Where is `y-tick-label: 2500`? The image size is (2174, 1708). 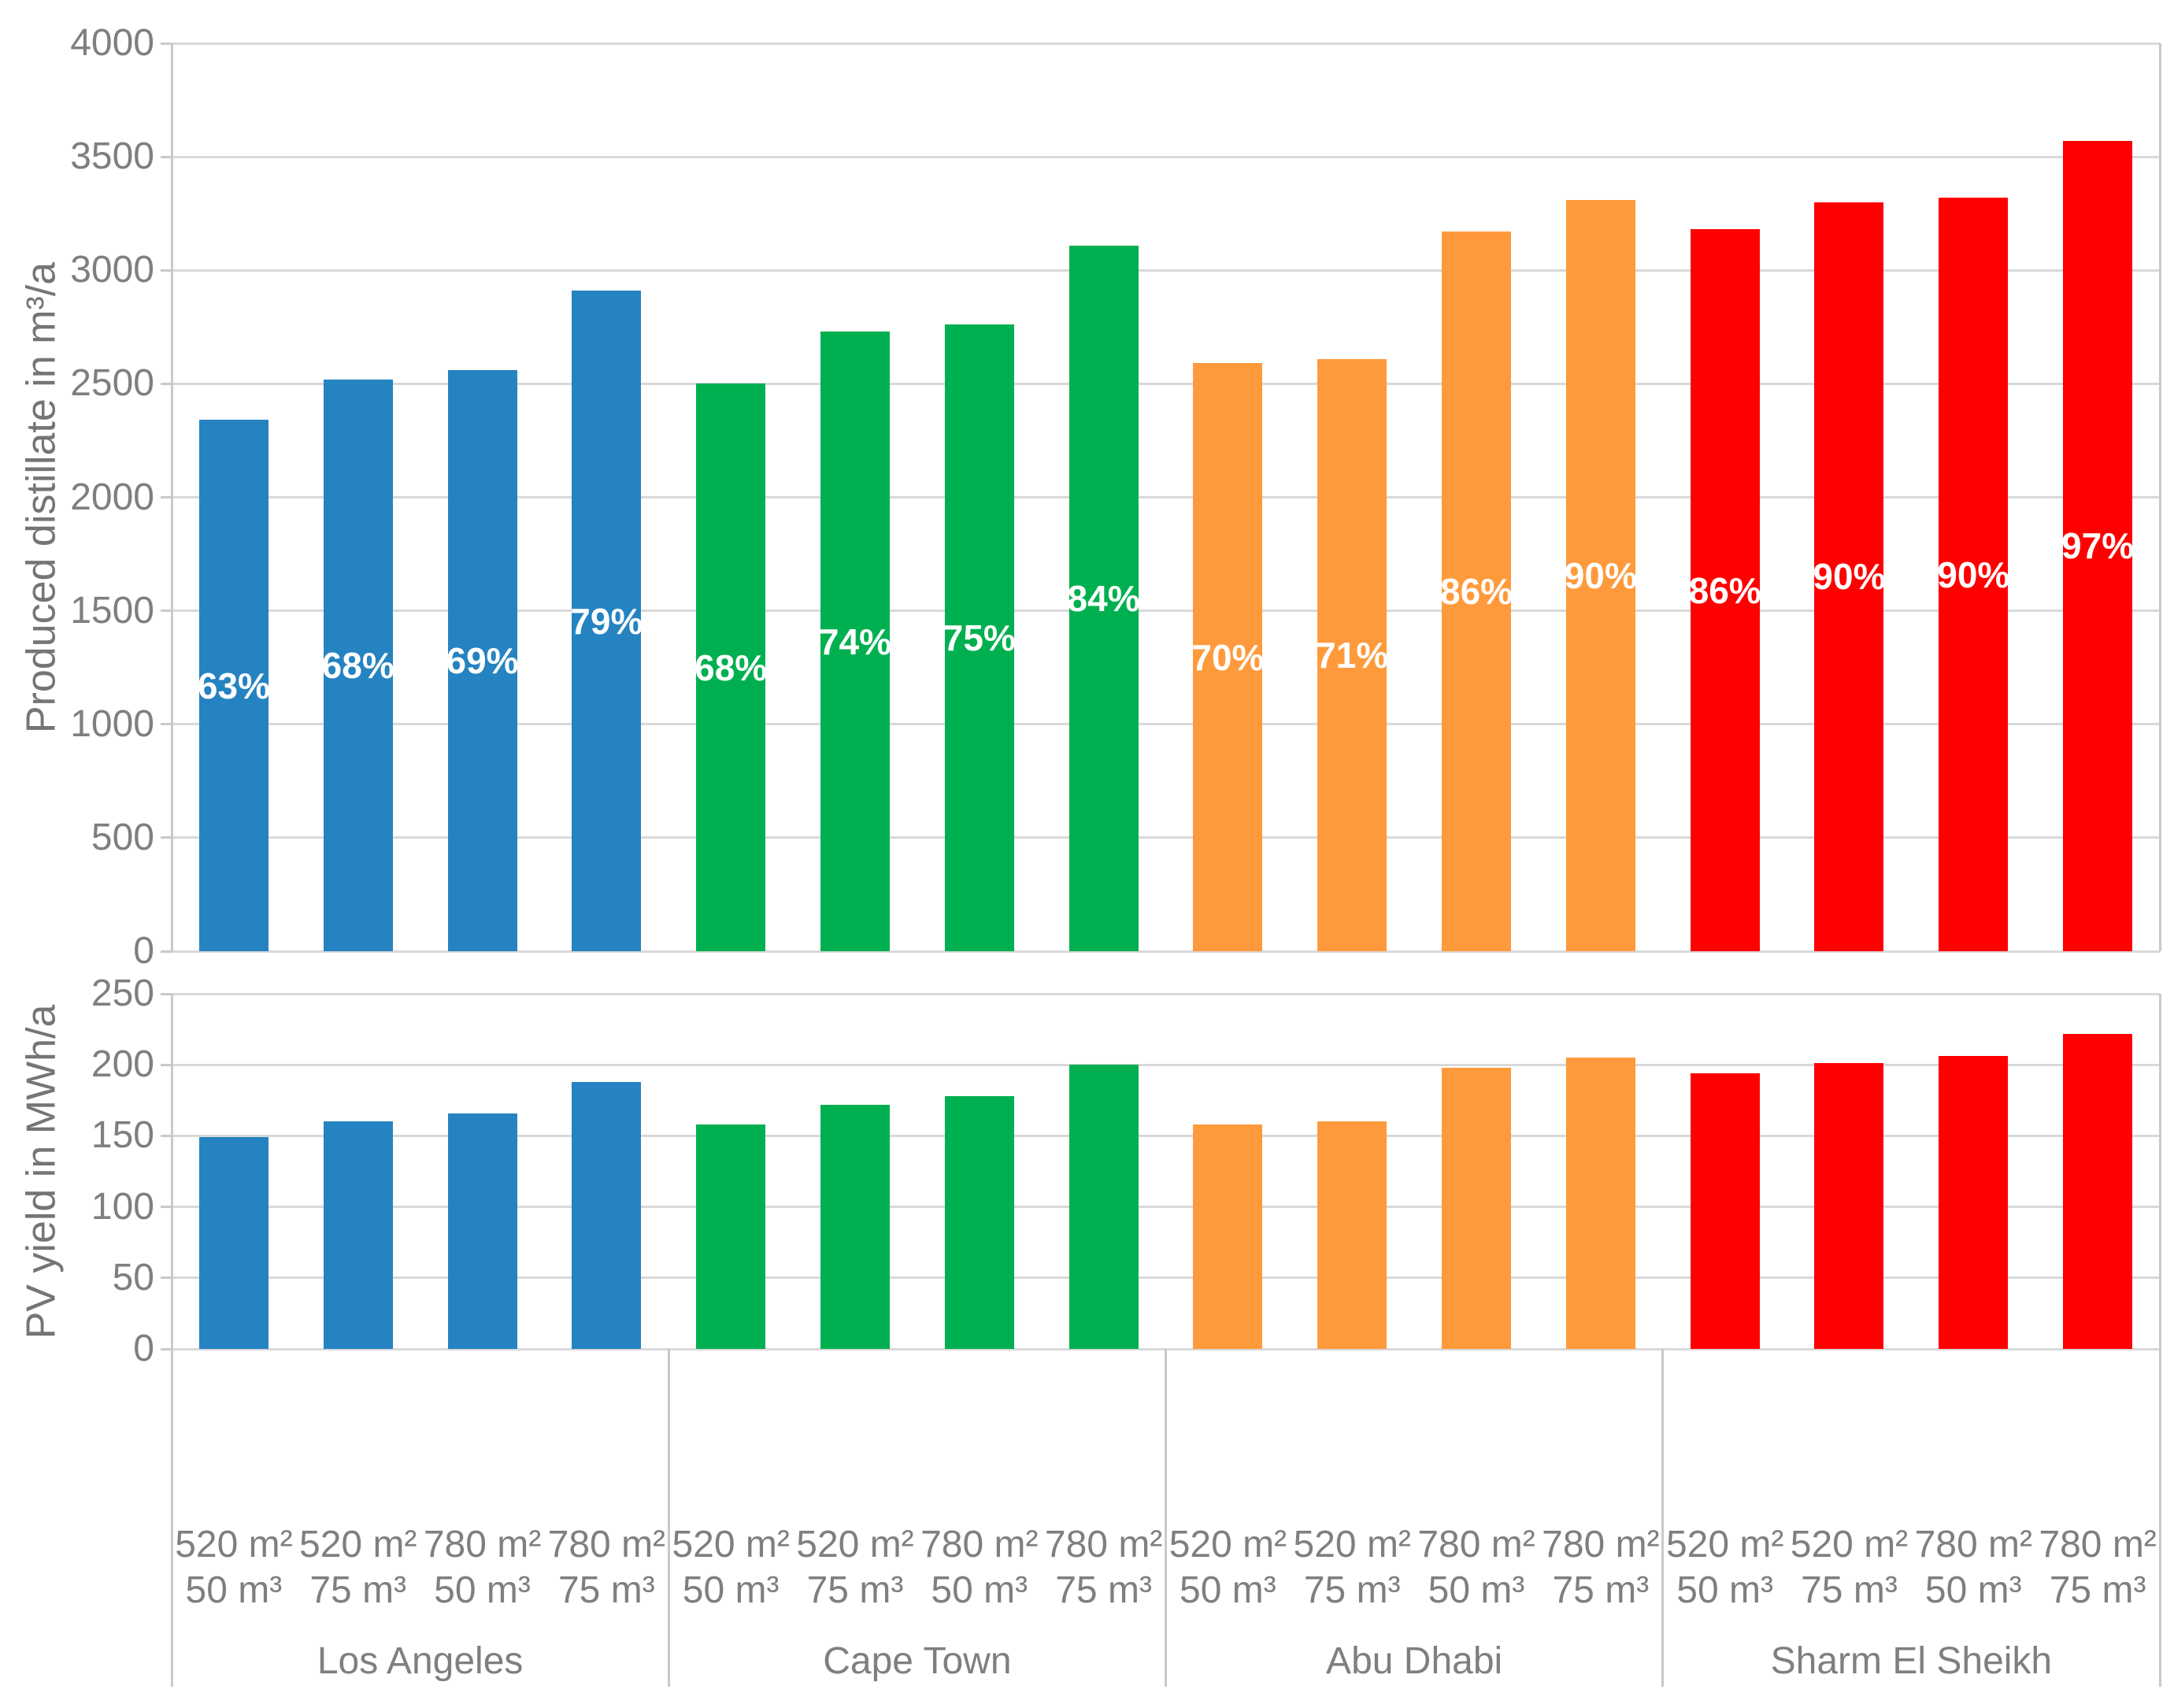
y-tick-label: 2500 is located at coordinates (112, 383).